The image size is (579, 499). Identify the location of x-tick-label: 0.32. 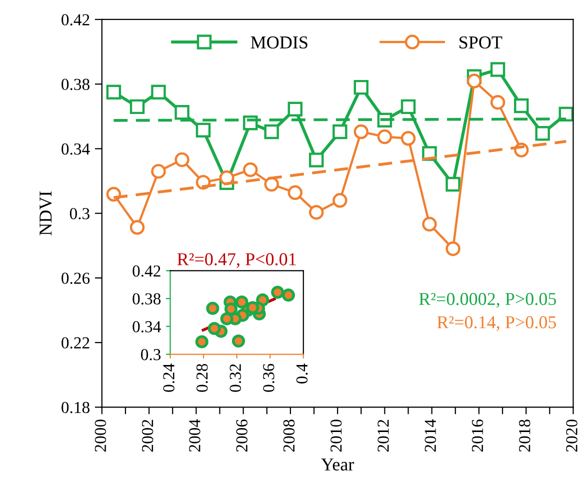
(236, 378).